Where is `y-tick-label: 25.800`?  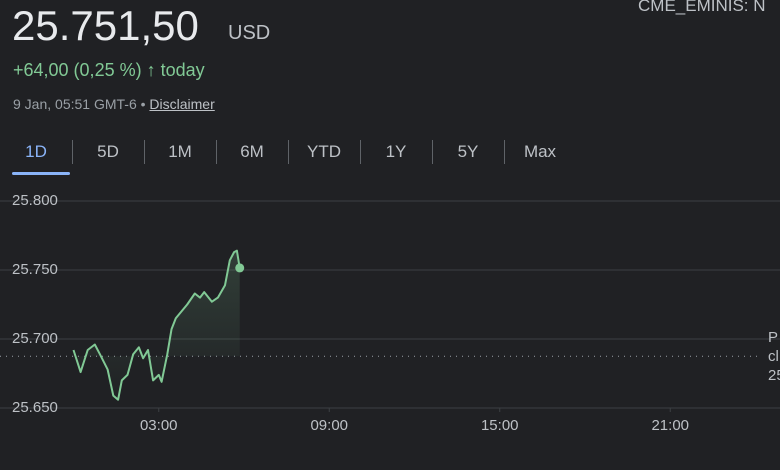 y-tick-label: 25.800 is located at coordinates (35, 200).